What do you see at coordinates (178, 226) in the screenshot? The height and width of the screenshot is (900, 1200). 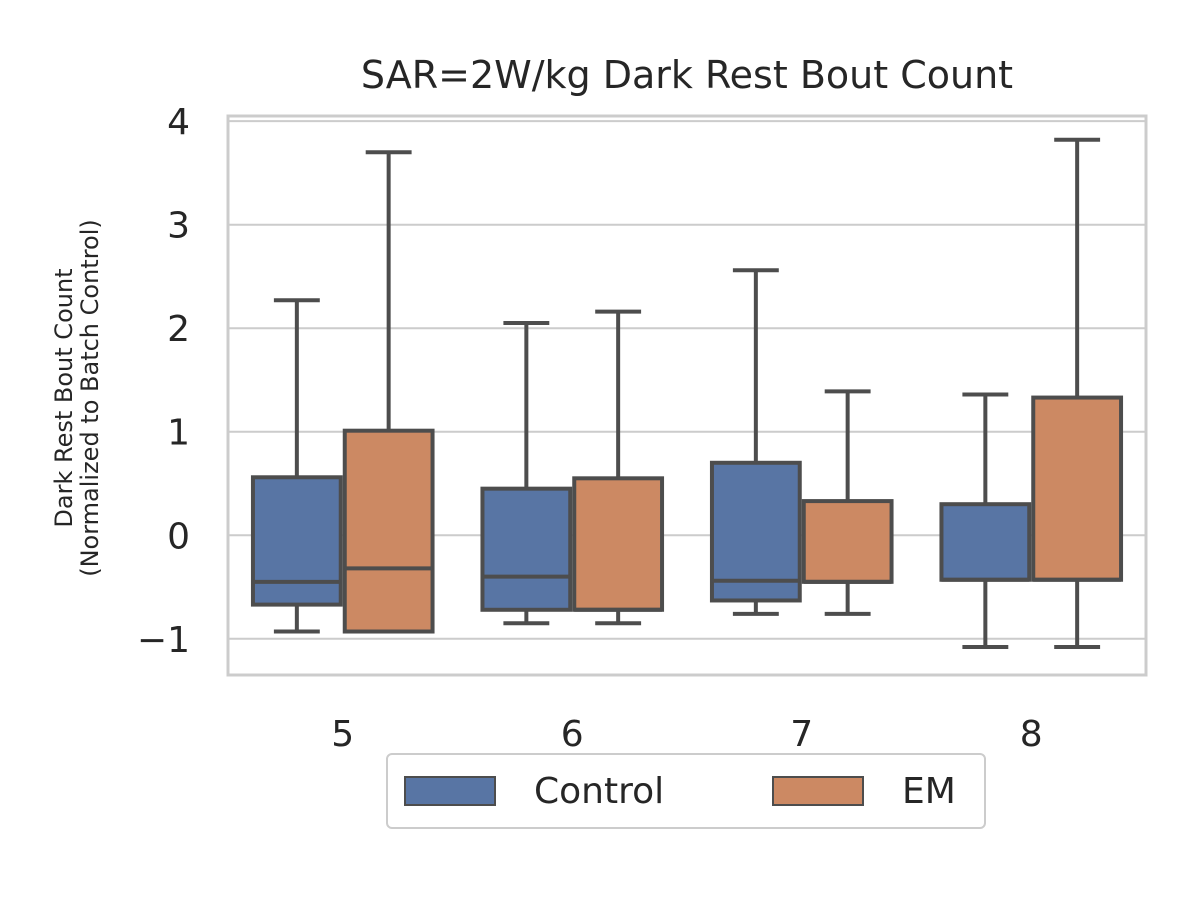 I see `y-tick-label: 3` at bounding box center [178, 226].